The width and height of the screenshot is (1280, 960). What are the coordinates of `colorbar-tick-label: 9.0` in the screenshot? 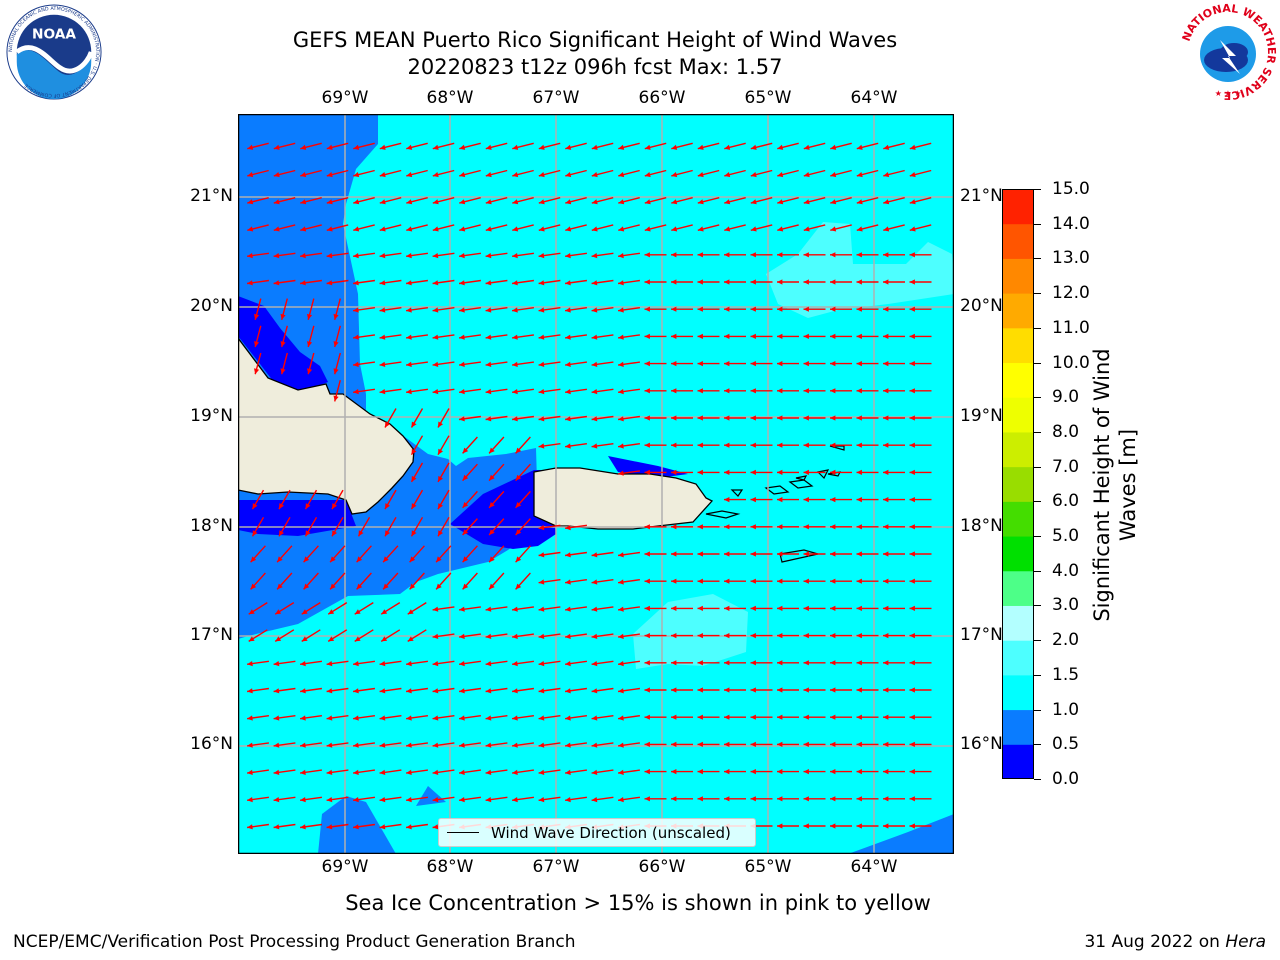 It's located at (1066, 397).